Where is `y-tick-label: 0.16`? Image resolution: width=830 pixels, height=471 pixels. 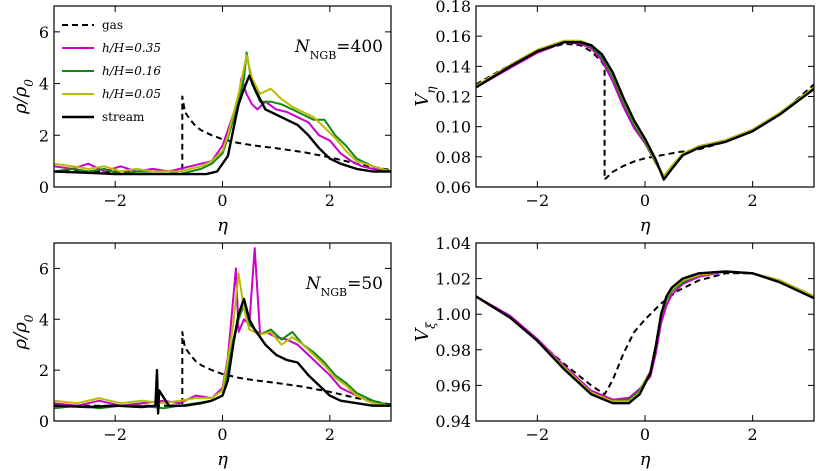
y-tick-label: 0.16 is located at coordinates (453, 36).